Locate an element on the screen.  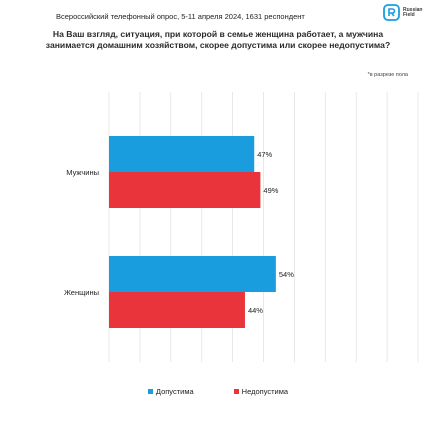
data-label: 47% is located at coordinates (264, 154).